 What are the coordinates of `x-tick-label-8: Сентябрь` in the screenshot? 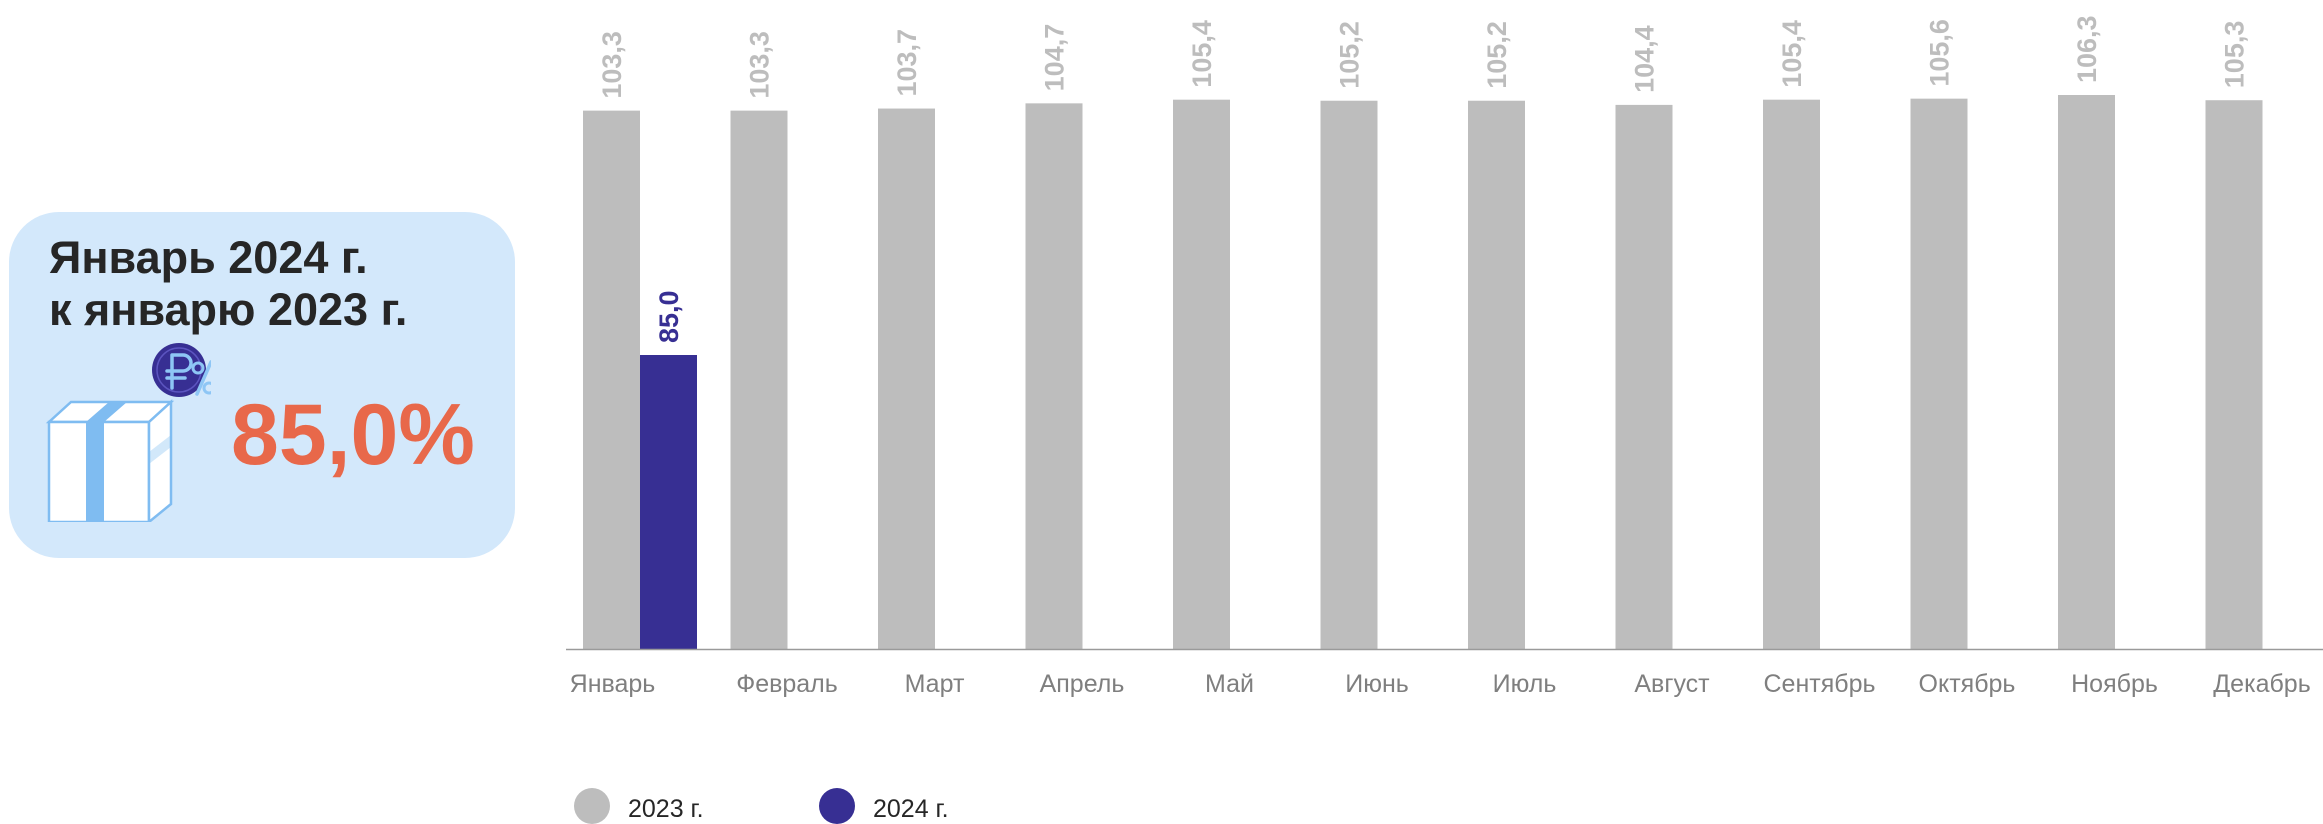 It's located at (1820, 684).